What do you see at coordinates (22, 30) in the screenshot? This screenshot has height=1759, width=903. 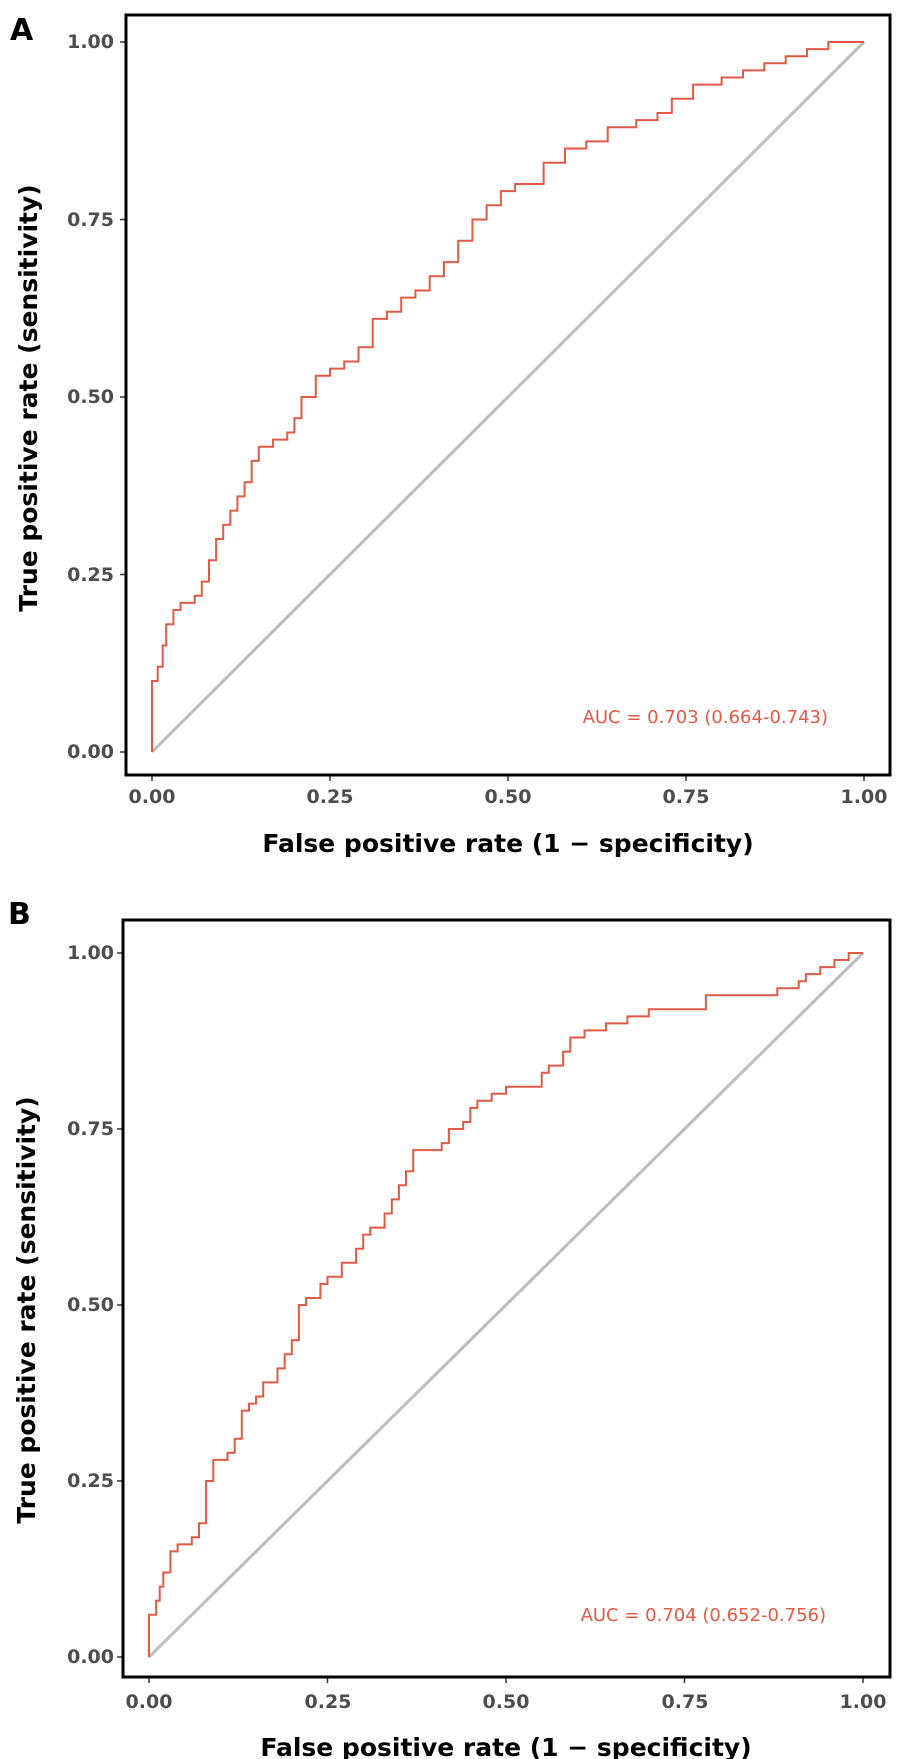 I see `panel-label: A` at bounding box center [22, 30].